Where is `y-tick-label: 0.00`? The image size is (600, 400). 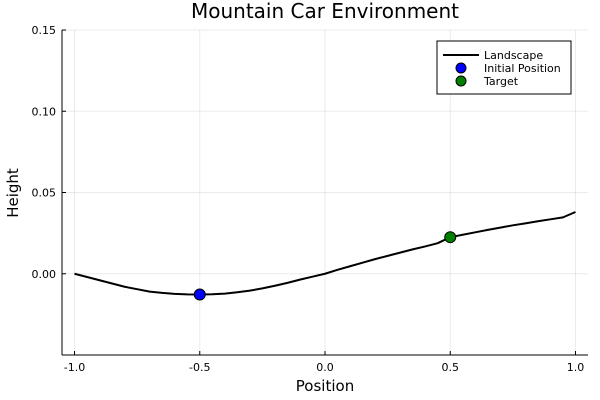 y-tick-label: 0.00 is located at coordinates (44, 274).